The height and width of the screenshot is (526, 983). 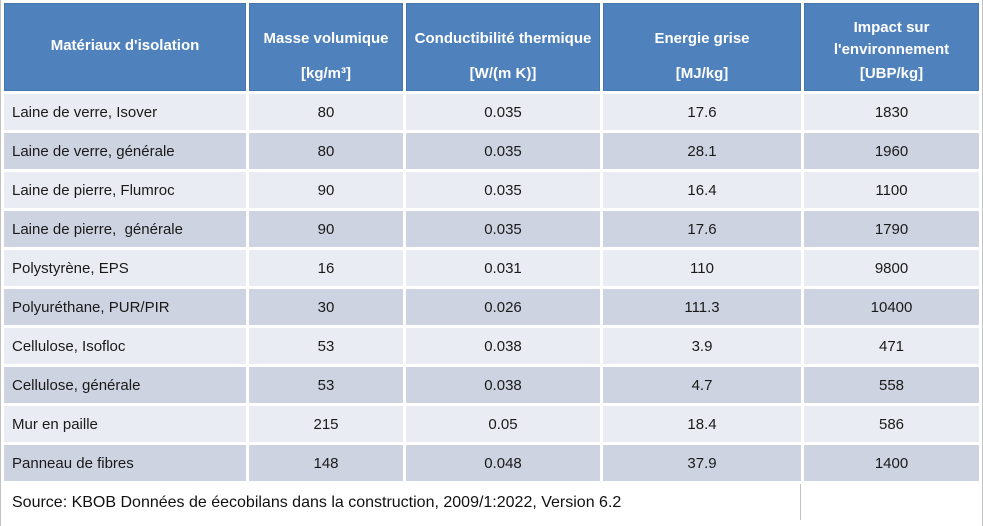 I want to click on impact-value: 1960, so click(x=891, y=151).